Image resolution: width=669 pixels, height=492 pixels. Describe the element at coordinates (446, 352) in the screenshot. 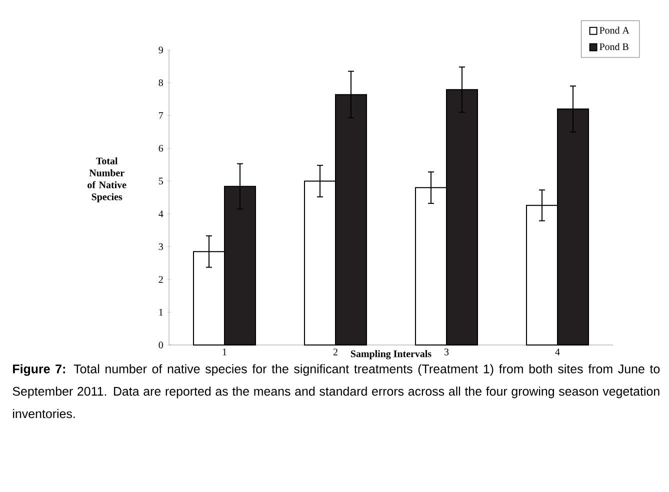

I see `x-tick-label: 3` at that location.